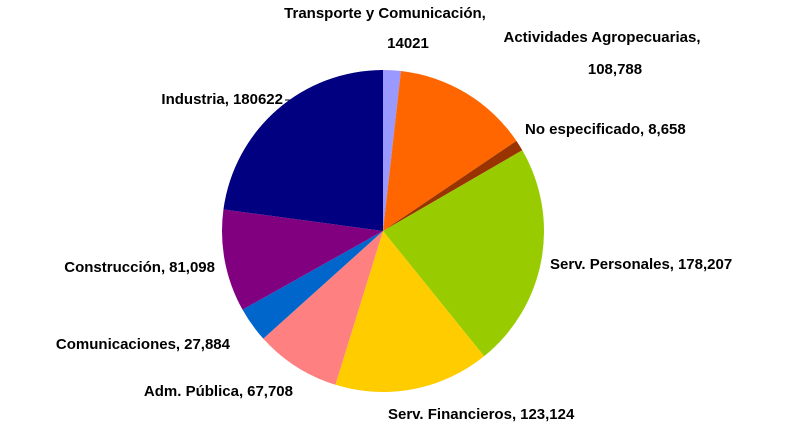 The image size is (800, 427). I want to click on label-value: 108,788, so click(615, 69).